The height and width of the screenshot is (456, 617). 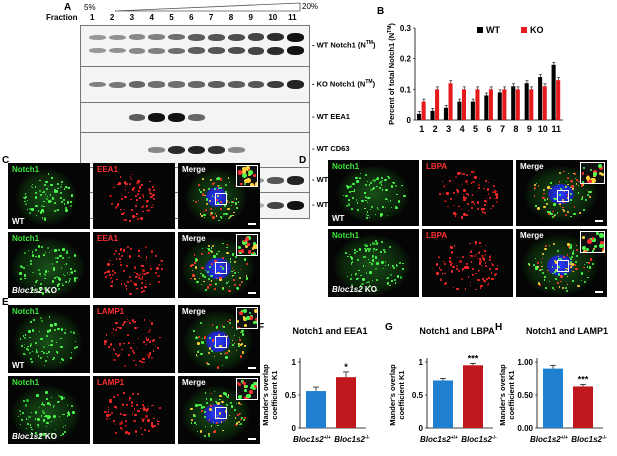 What do you see at coordinates (132, 17) in the screenshot?
I see `fraction-number: 3` at bounding box center [132, 17].